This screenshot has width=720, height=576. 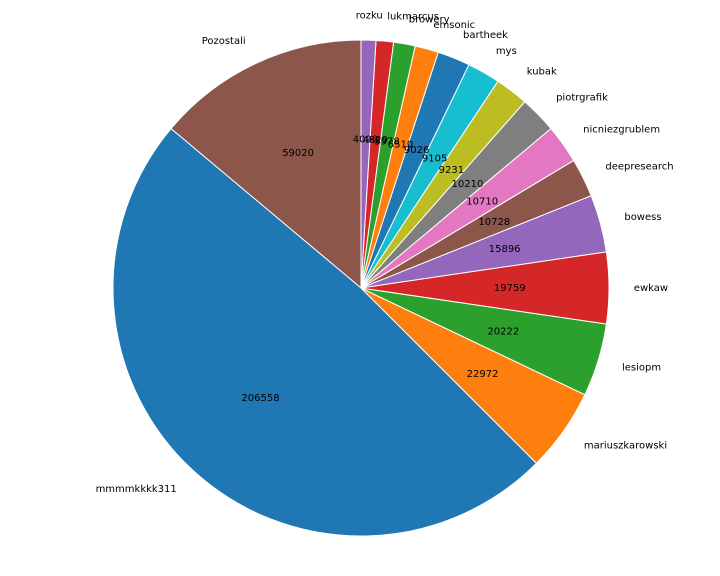 I want to click on slice-label-bowess: bowess, so click(x=642, y=217).